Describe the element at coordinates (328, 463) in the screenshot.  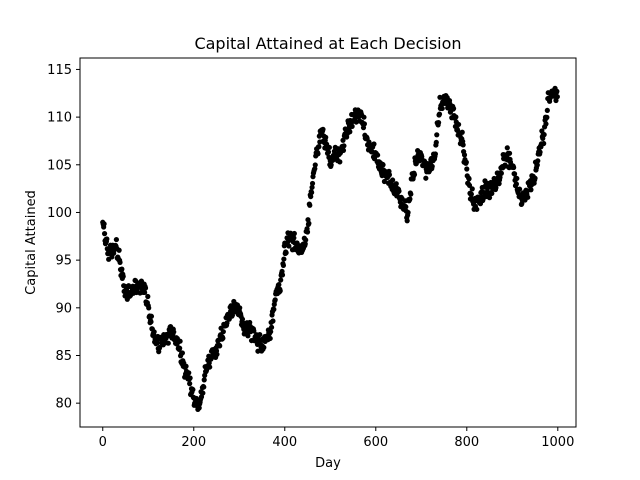
I see `x-axis-label: Day` at that location.